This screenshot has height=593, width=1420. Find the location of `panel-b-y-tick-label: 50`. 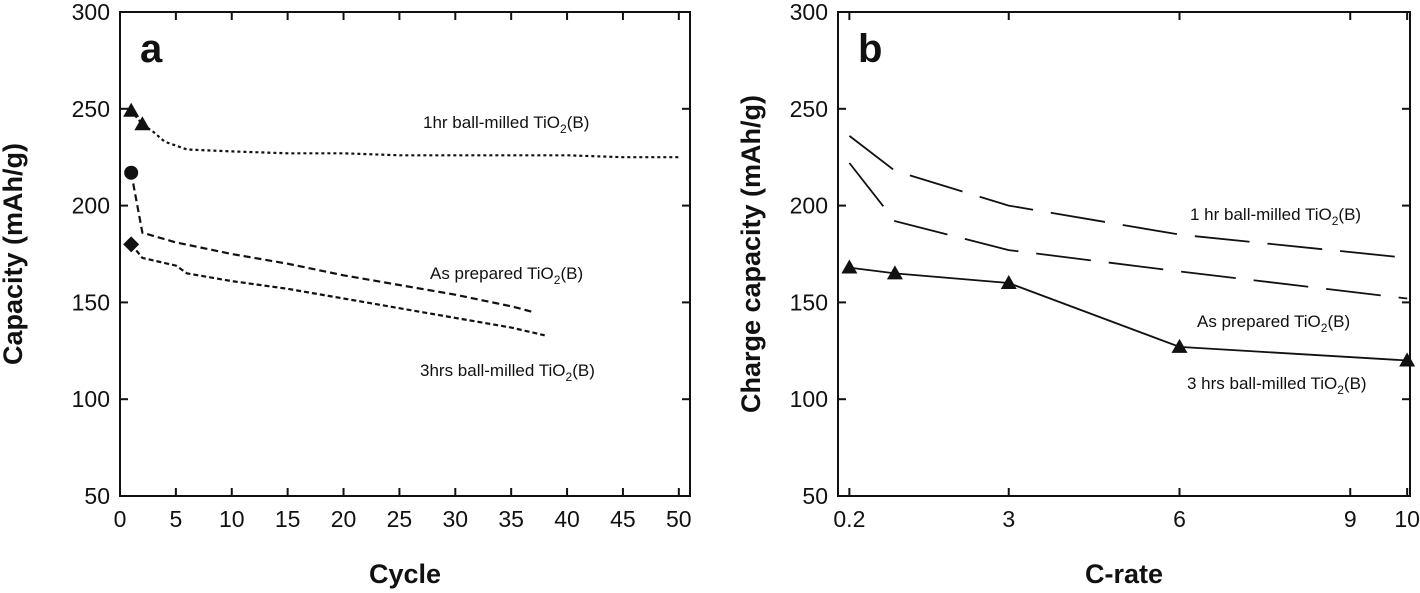

panel-b-y-tick-label: 50 is located at coordinates (815, 496).